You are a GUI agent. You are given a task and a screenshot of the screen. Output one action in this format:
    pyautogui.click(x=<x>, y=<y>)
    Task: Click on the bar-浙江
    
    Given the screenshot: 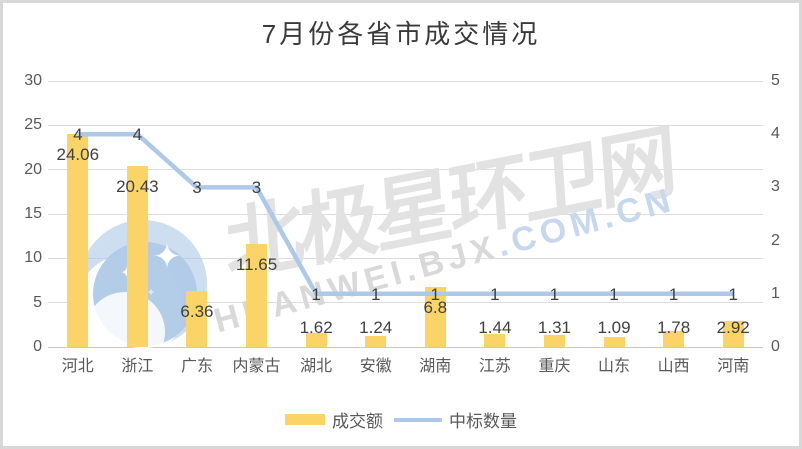 What is the action you would take?
    pyautogui.click(x=137, y=256)
    